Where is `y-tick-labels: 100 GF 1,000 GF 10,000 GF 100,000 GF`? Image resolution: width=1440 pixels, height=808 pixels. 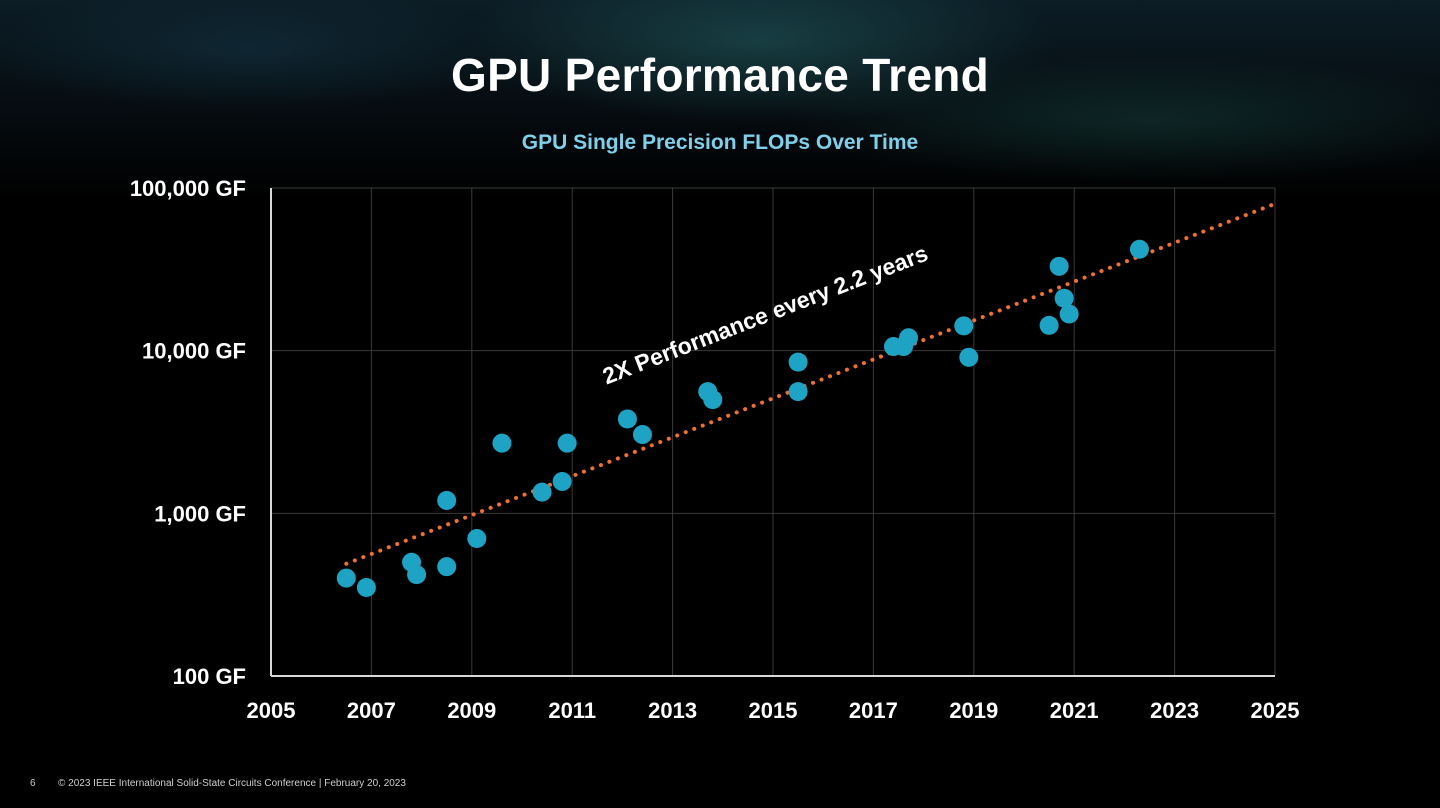
y-tick-labels: 100 GF 1,000 GF 10,000 GF 100,000 GF is located at coordinates (188, 432).